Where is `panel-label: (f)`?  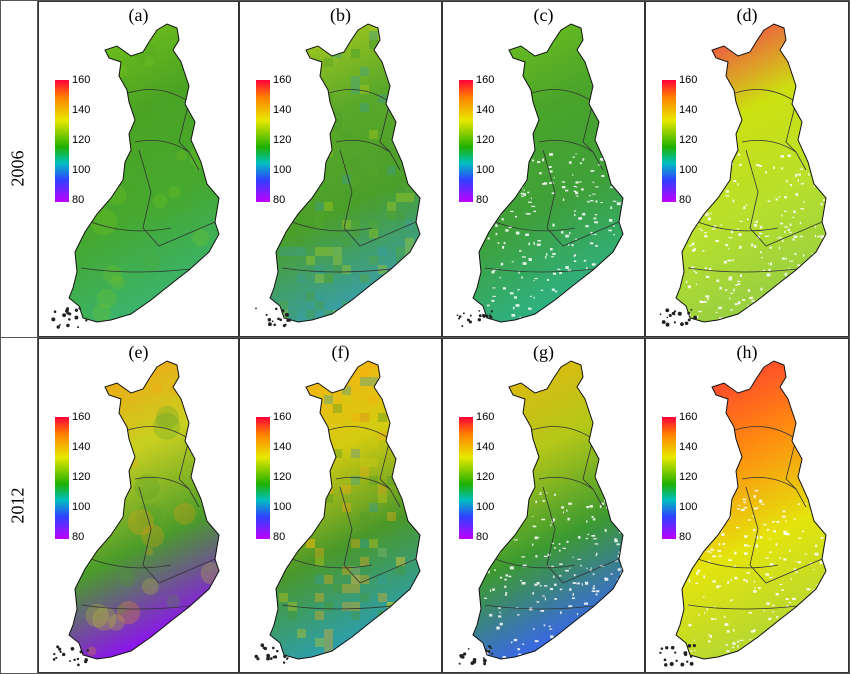
panel-label: (f) is located at coordinates (340, 352).